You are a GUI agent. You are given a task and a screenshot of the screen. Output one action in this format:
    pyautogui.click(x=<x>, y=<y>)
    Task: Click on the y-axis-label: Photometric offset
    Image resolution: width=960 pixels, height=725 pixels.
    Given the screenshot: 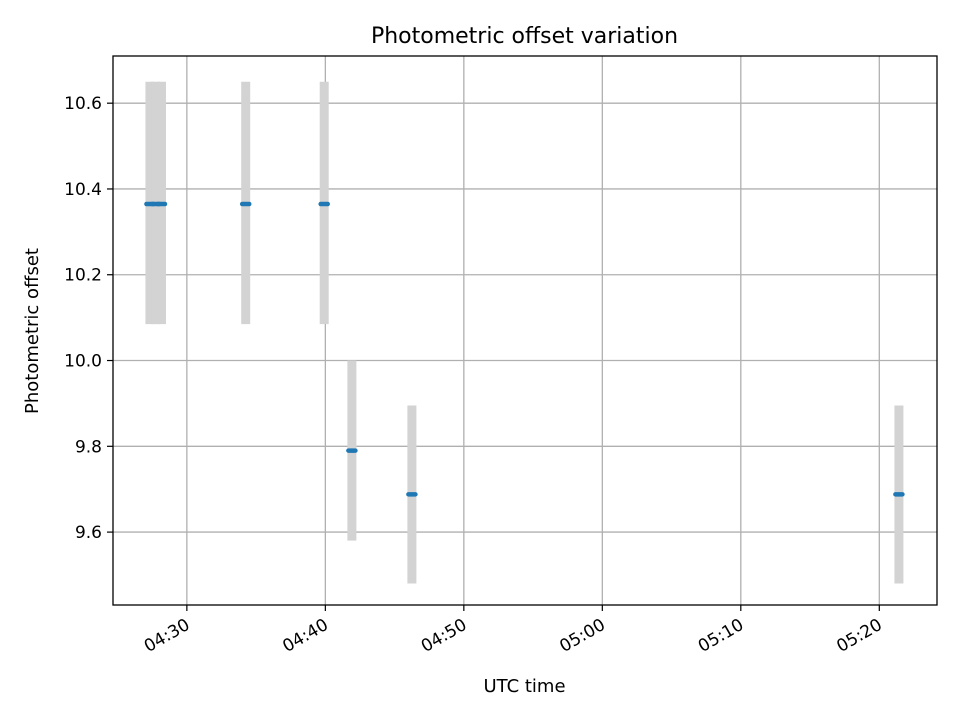 What is the action you would take?
    pyautogui.click(x=32, y=331)
    